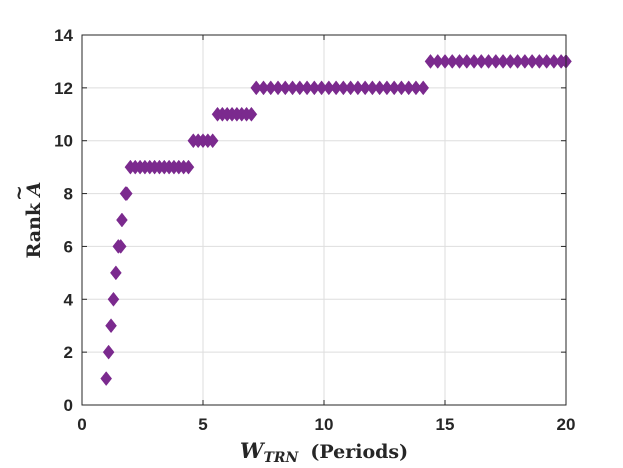 Image resolution: width=623 pixels, height=468 pixels. I want to click on svg-text: Rank A, so click(34, 220).